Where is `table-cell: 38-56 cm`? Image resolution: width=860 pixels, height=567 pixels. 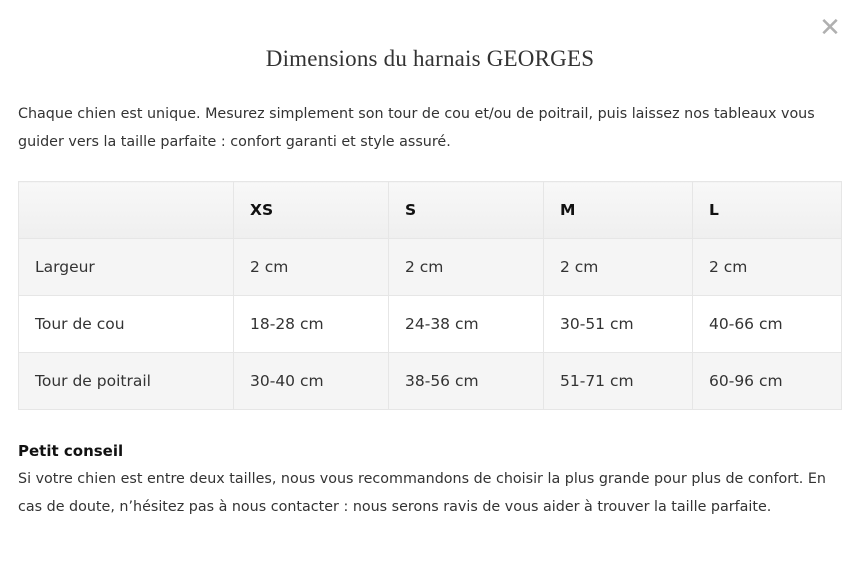
table-cell: 38-56 cm is located at coordinates (466, 381).